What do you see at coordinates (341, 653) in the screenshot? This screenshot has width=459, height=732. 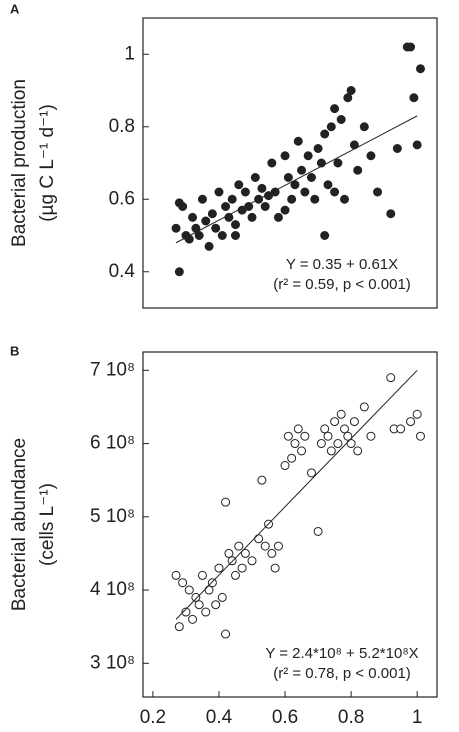 I see `annotation: Y = 2.4*10⁸ + 5.2*10⁸X` at bounding box center [341, 653].